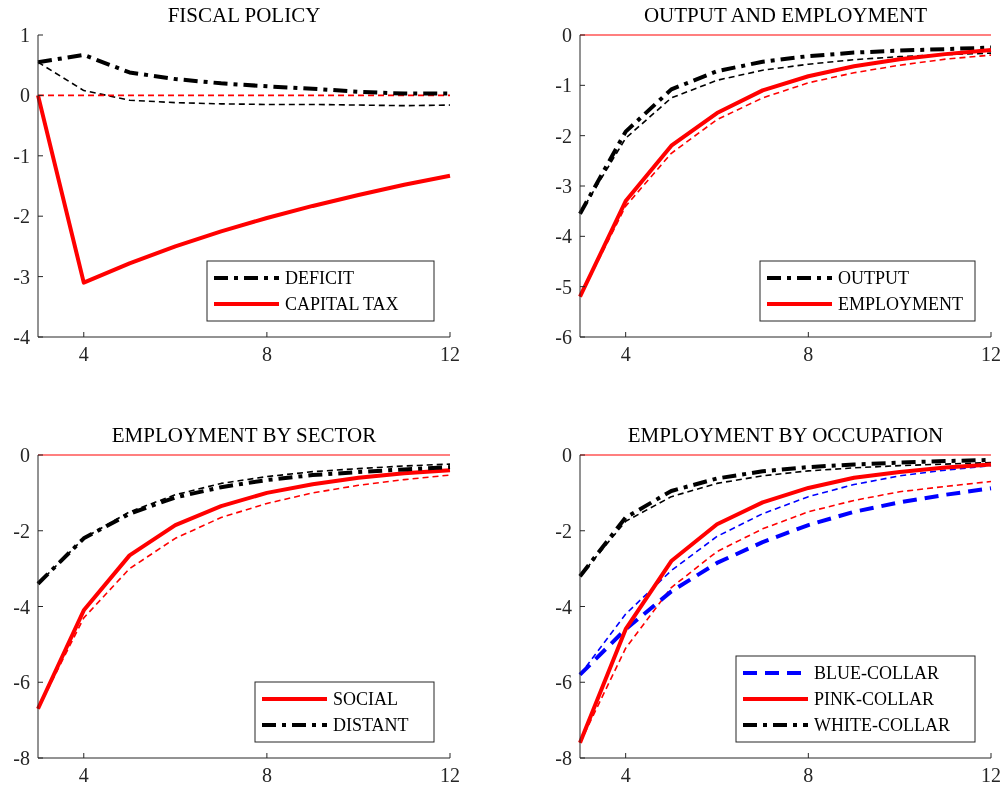 The image size is (1005, 794). Describe the element at coordinates (785, 15) in the screenshot. I see `chart-title: OUTPUT AND EMPLOYMENT` at that location.